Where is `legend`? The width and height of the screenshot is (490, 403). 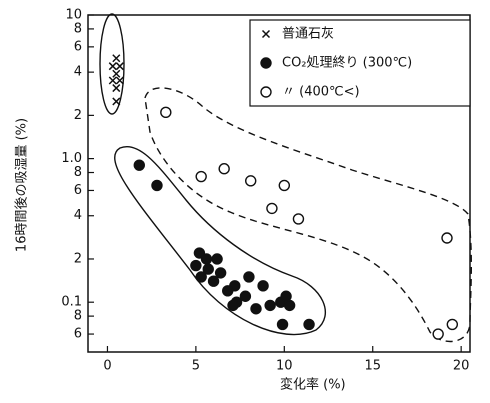
legend is located at coordinates (360, 63).